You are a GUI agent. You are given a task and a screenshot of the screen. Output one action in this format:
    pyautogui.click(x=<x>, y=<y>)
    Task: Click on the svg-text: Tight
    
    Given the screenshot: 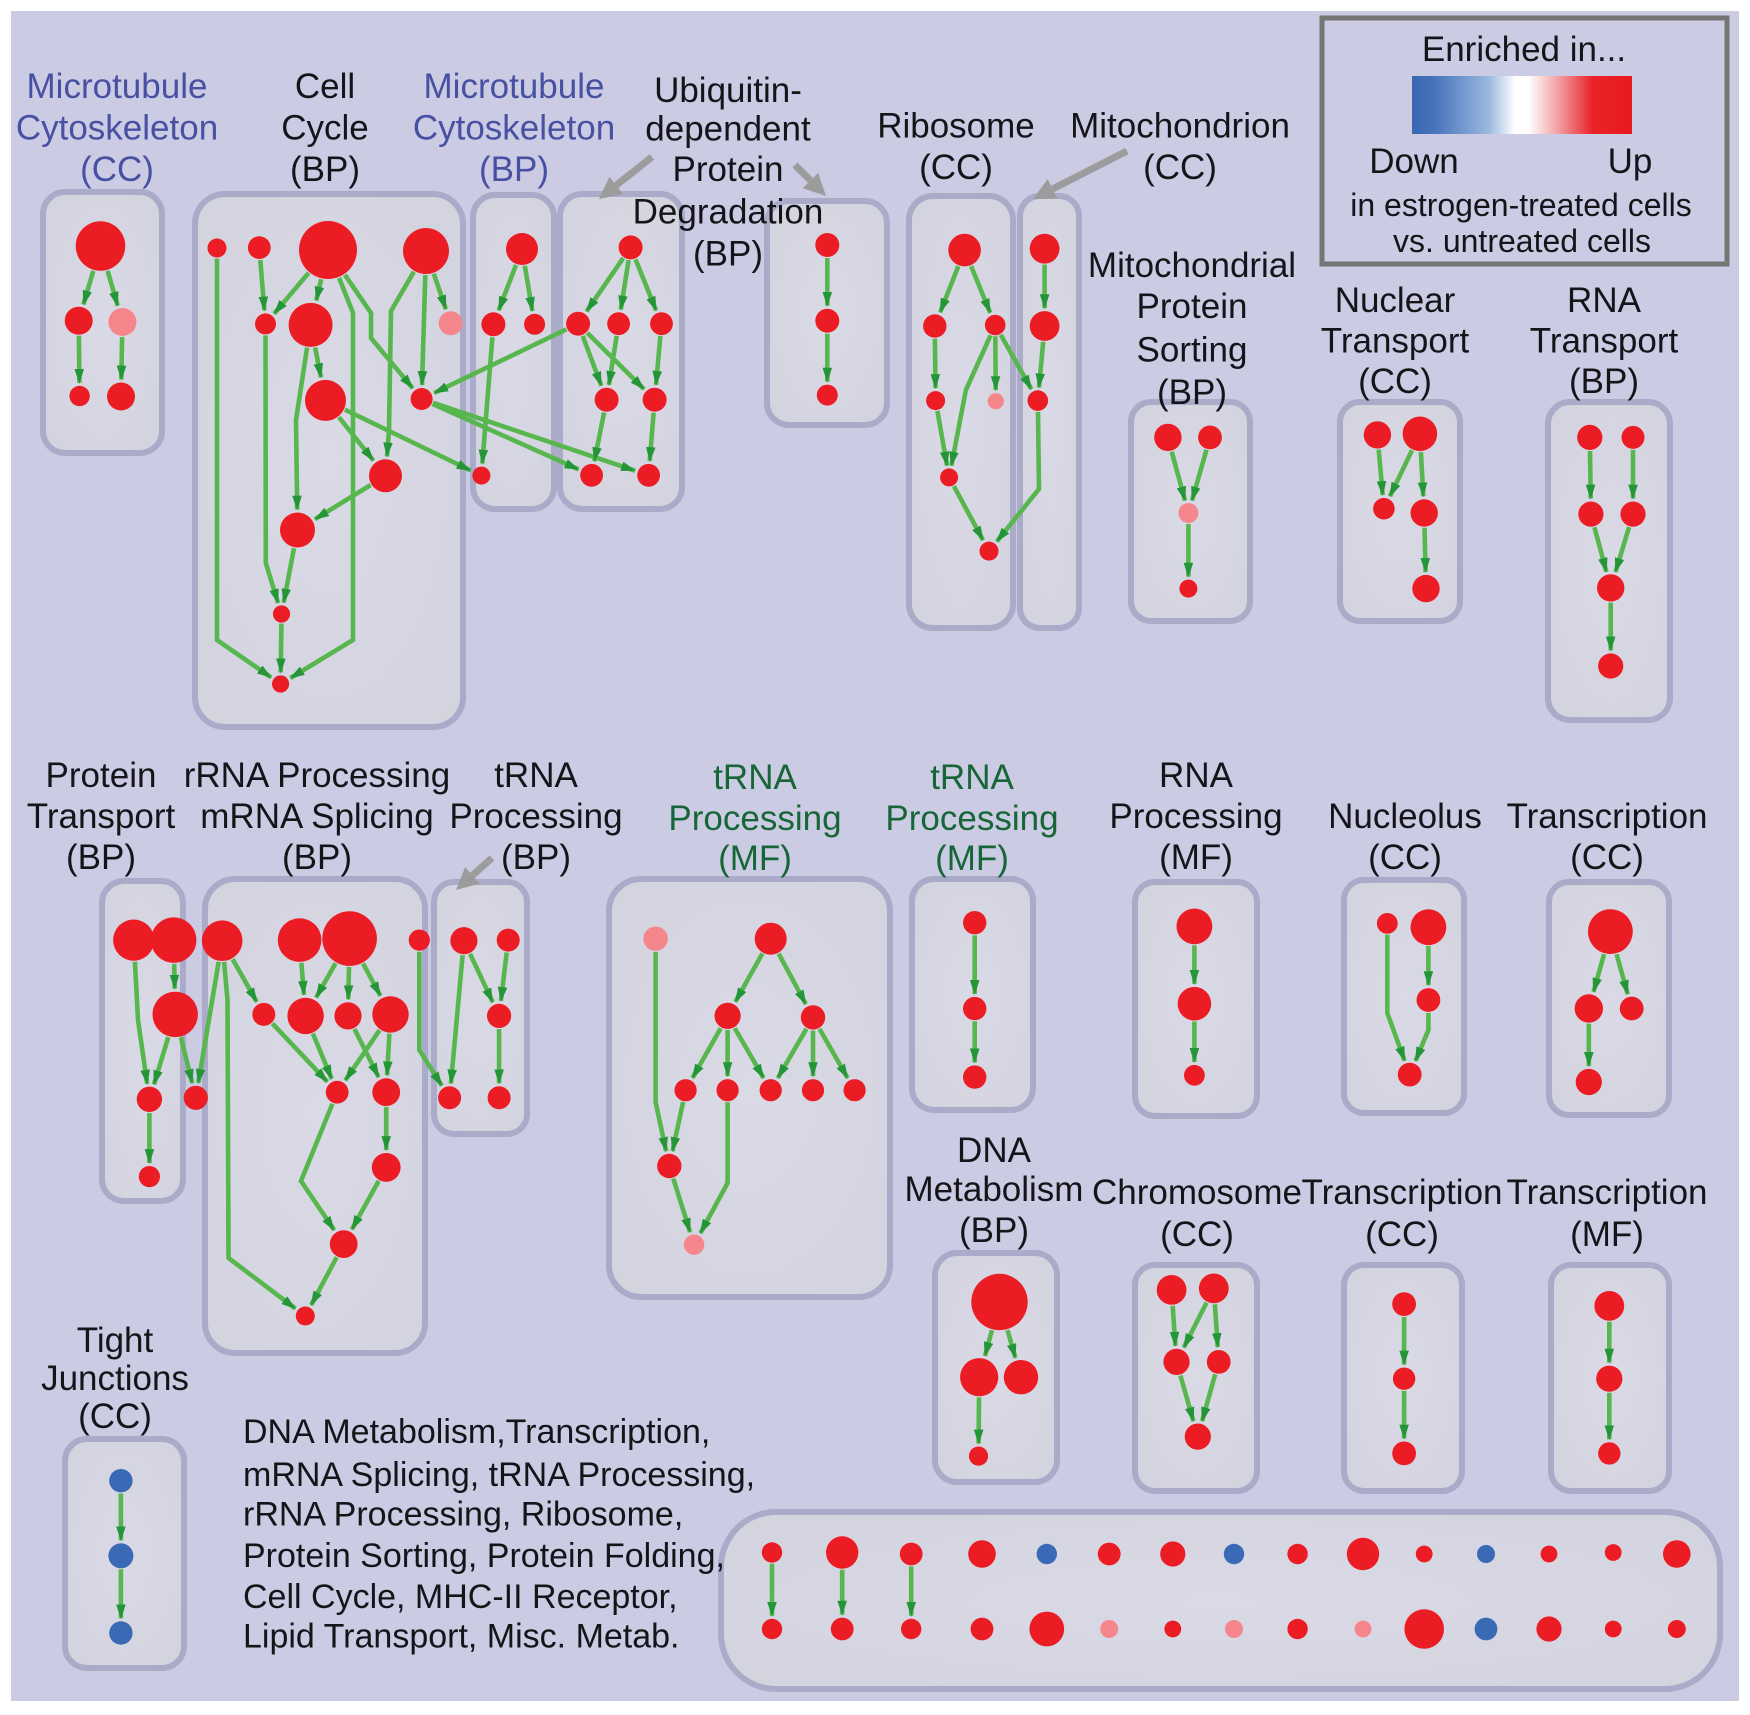 What is the action you would take?
    pyautogui.click(x=115, y=1340)
    